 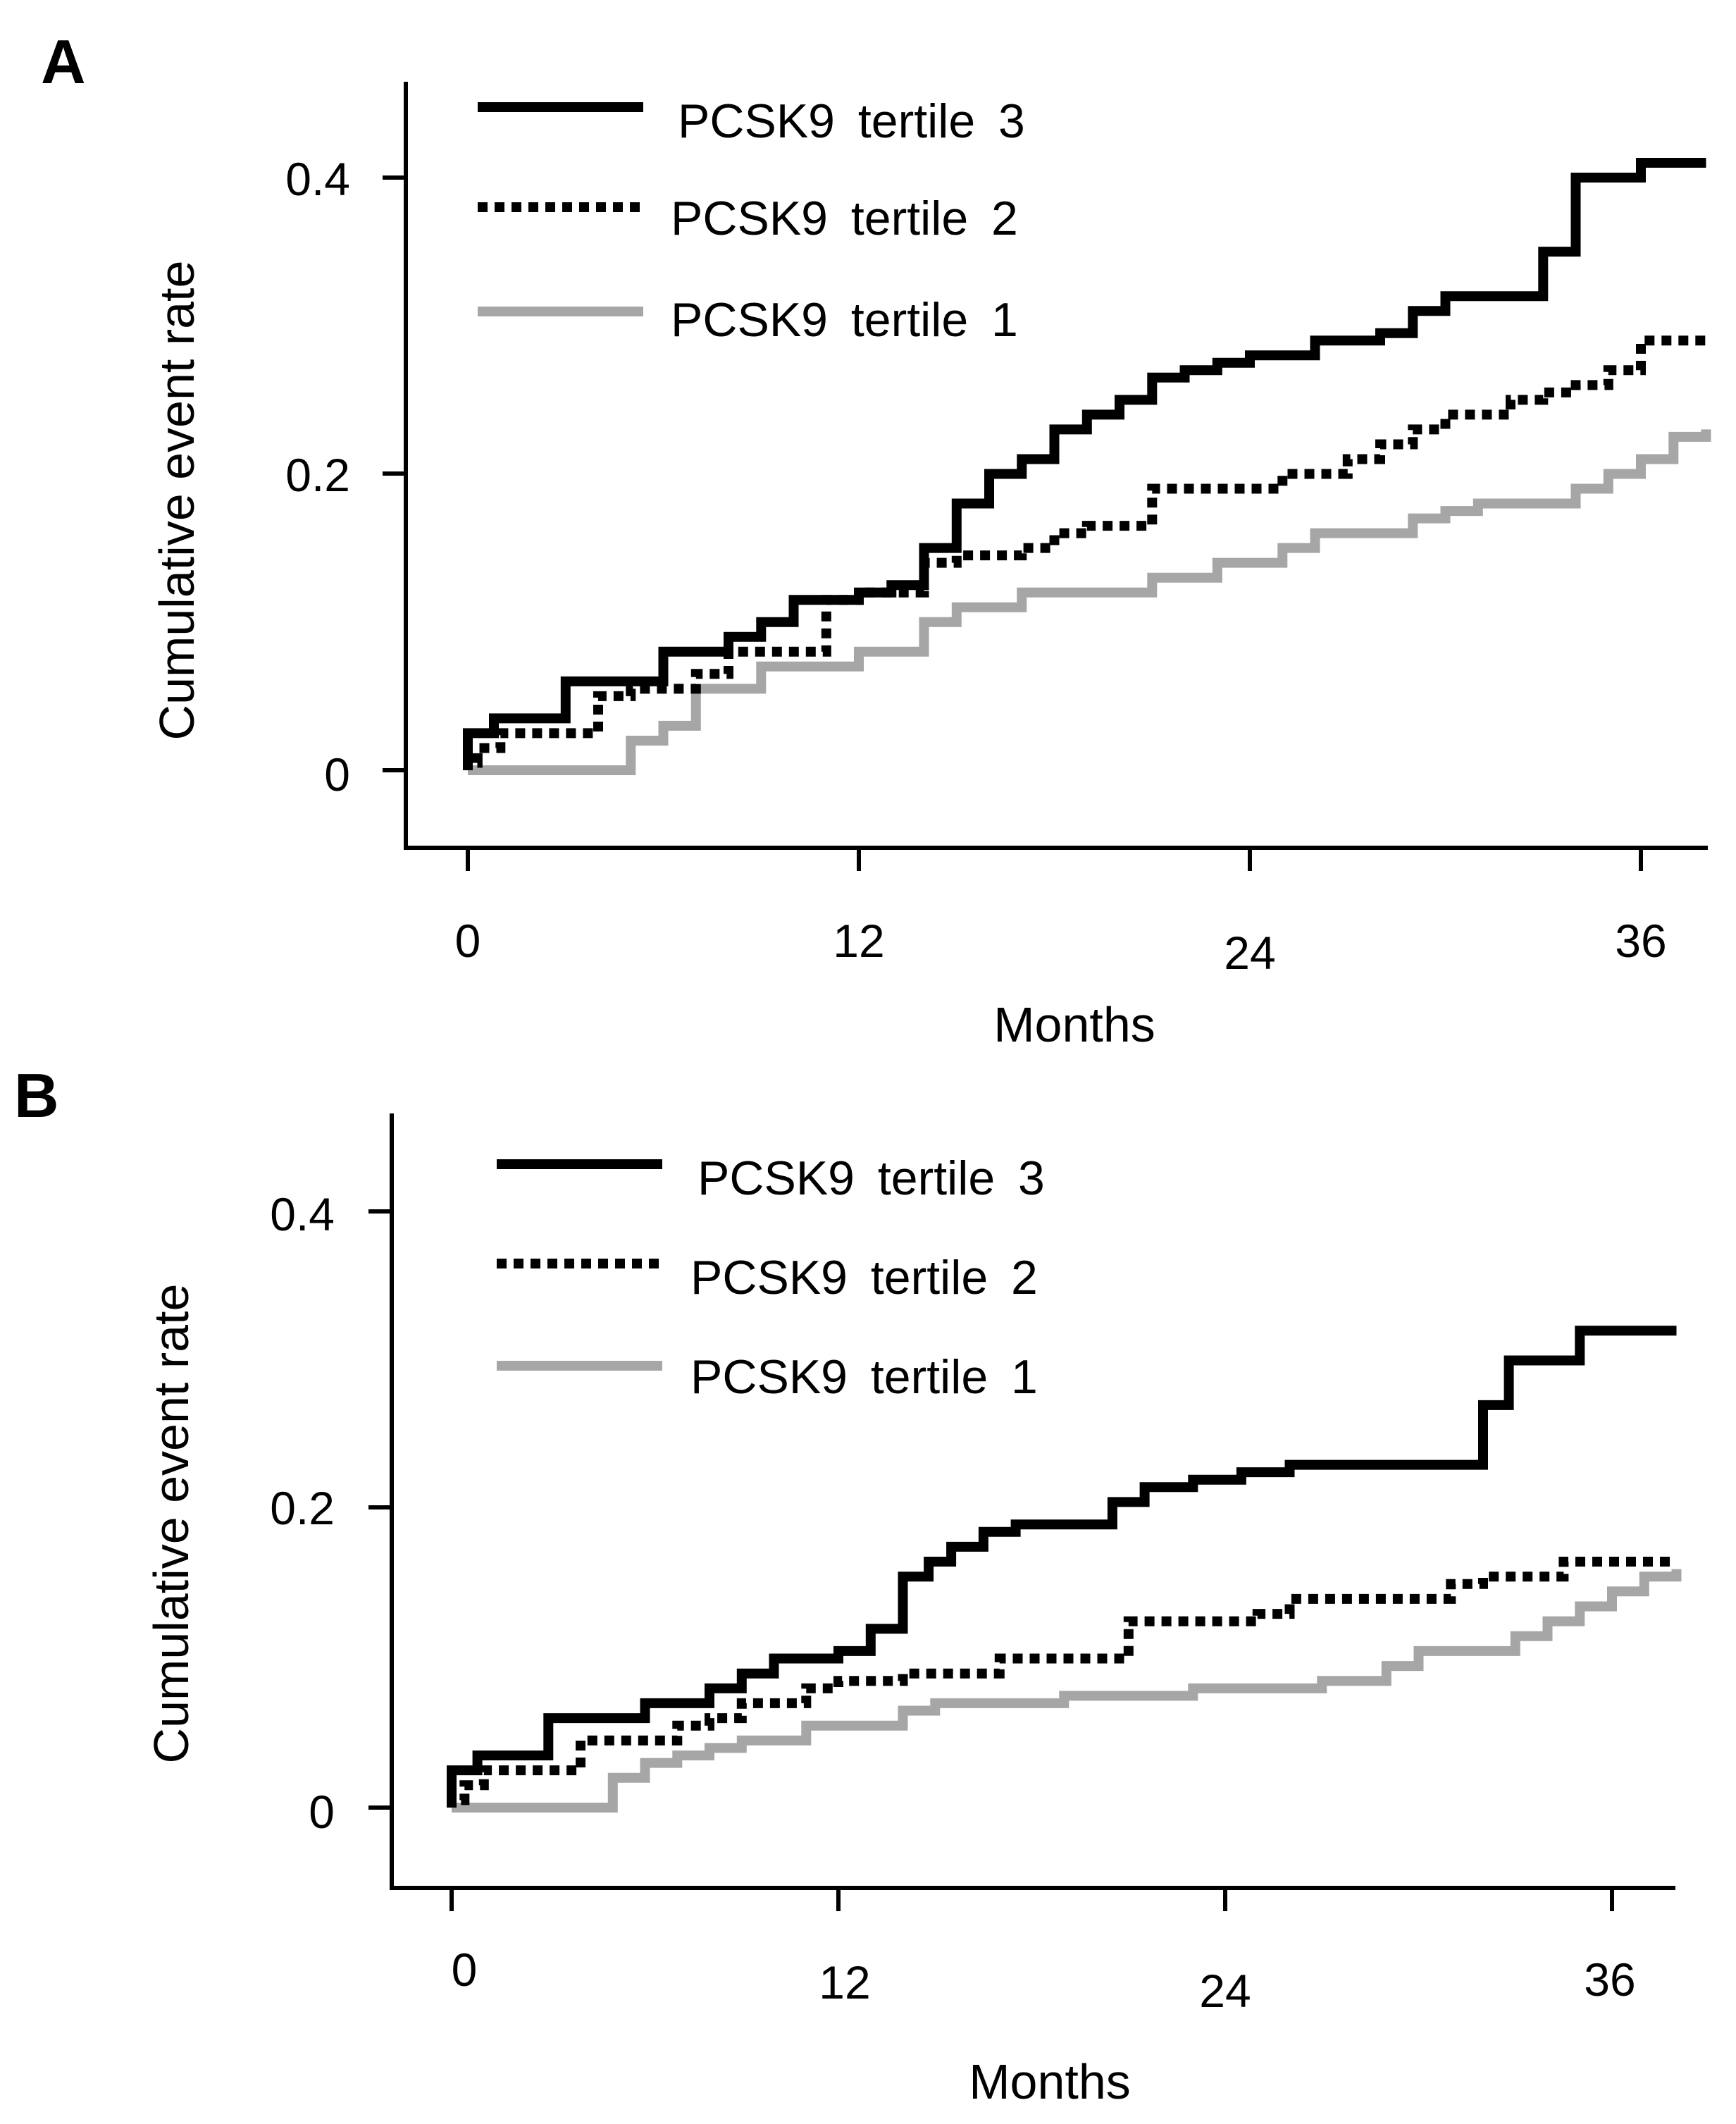 I want to click on panel-b-yticks: 0 0.2 0.4, so click(x=331, y=1513).